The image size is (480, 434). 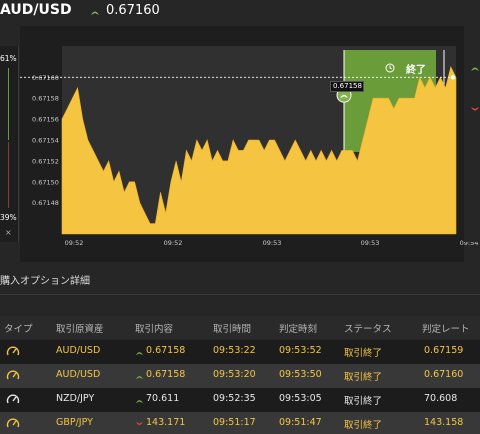 What do you see at coordinates (234, 422) in the screenshot?
I see `row-trade-time: 09:51:17` at bounding box center [234, 422].